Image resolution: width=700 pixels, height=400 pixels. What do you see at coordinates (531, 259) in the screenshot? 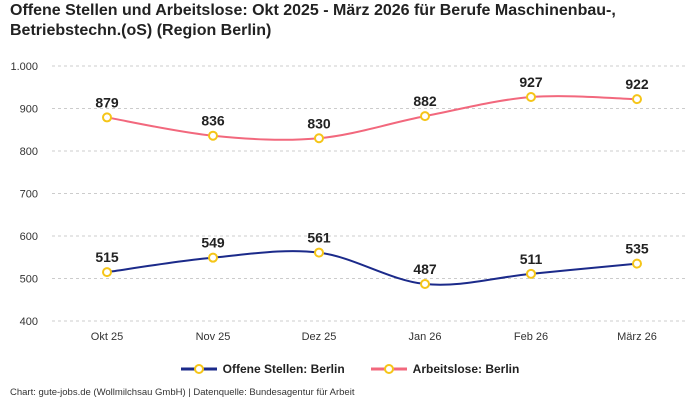
I see `data-label: 511` at bounding box center [531, 259].